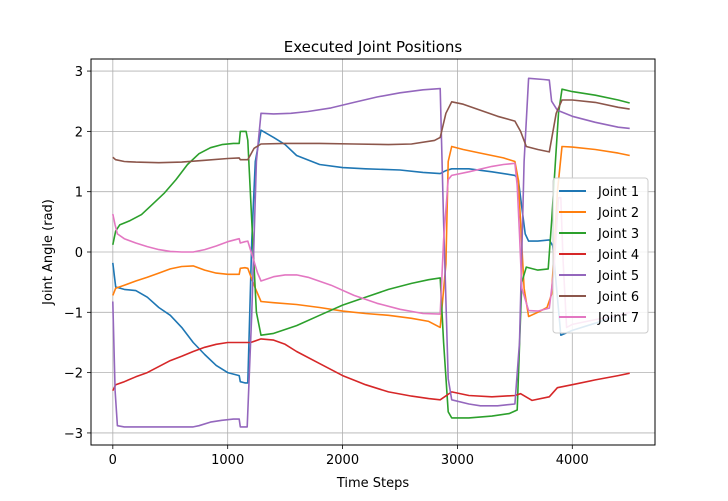  Describe the element at coordinates (79, 193) in the screenshot. I see `y-tick-label: 1` at that location.